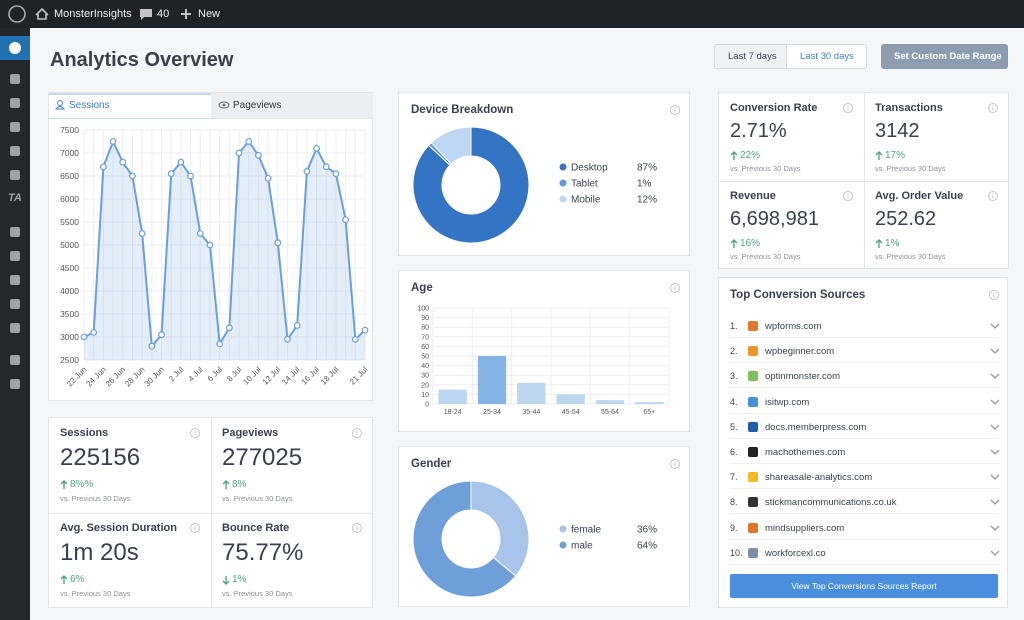  What do you see at coordinates (795, 553) in the screenshot?
I see `domain: workforcexl.co` at bounding box center [795, 553].